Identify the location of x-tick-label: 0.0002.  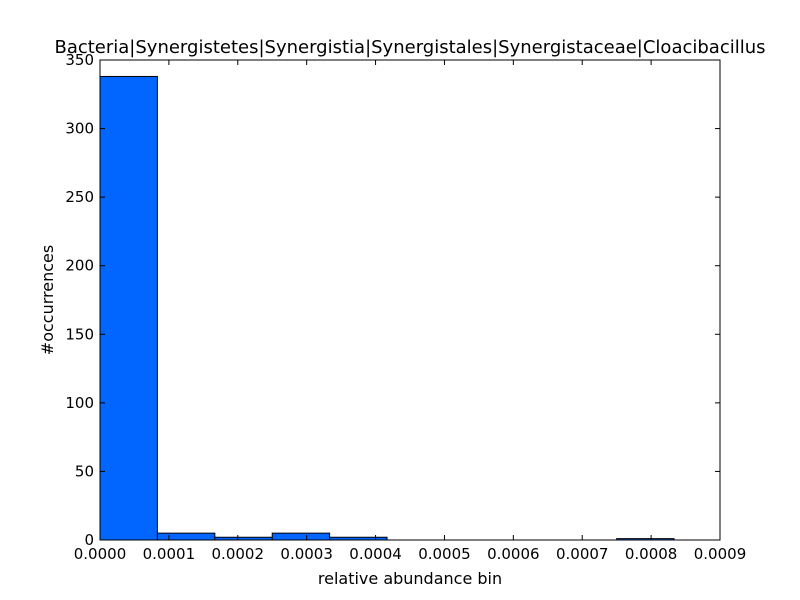
(238, 554).